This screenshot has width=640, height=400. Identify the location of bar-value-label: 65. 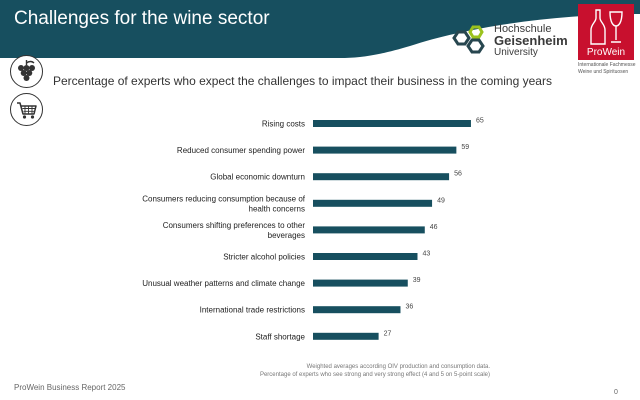
(480, 121).